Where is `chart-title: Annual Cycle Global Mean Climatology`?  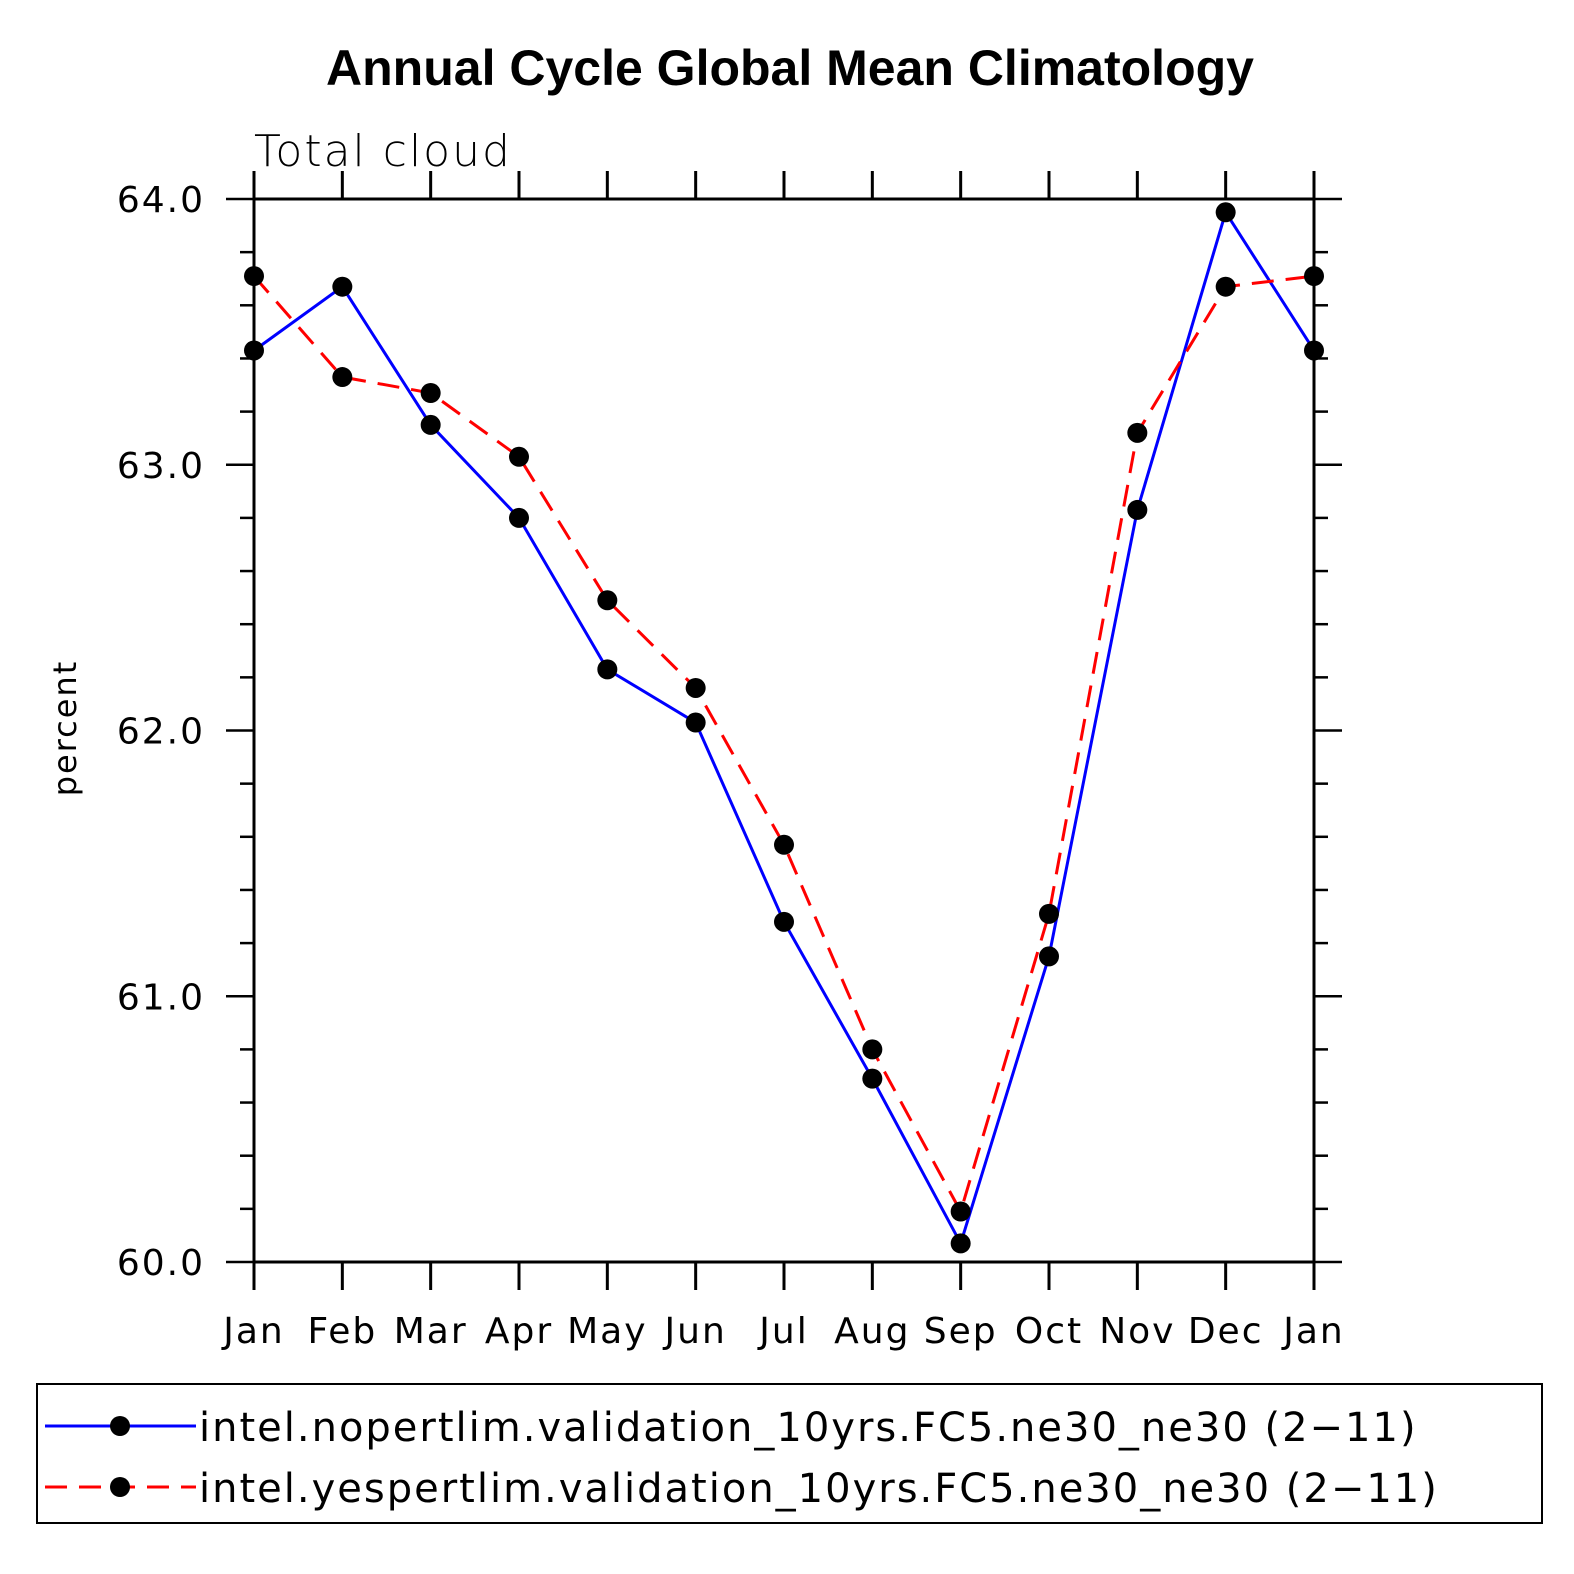
chart-title: Annual Cycle Global Mean Climatology is located at coordinates (790, 68).